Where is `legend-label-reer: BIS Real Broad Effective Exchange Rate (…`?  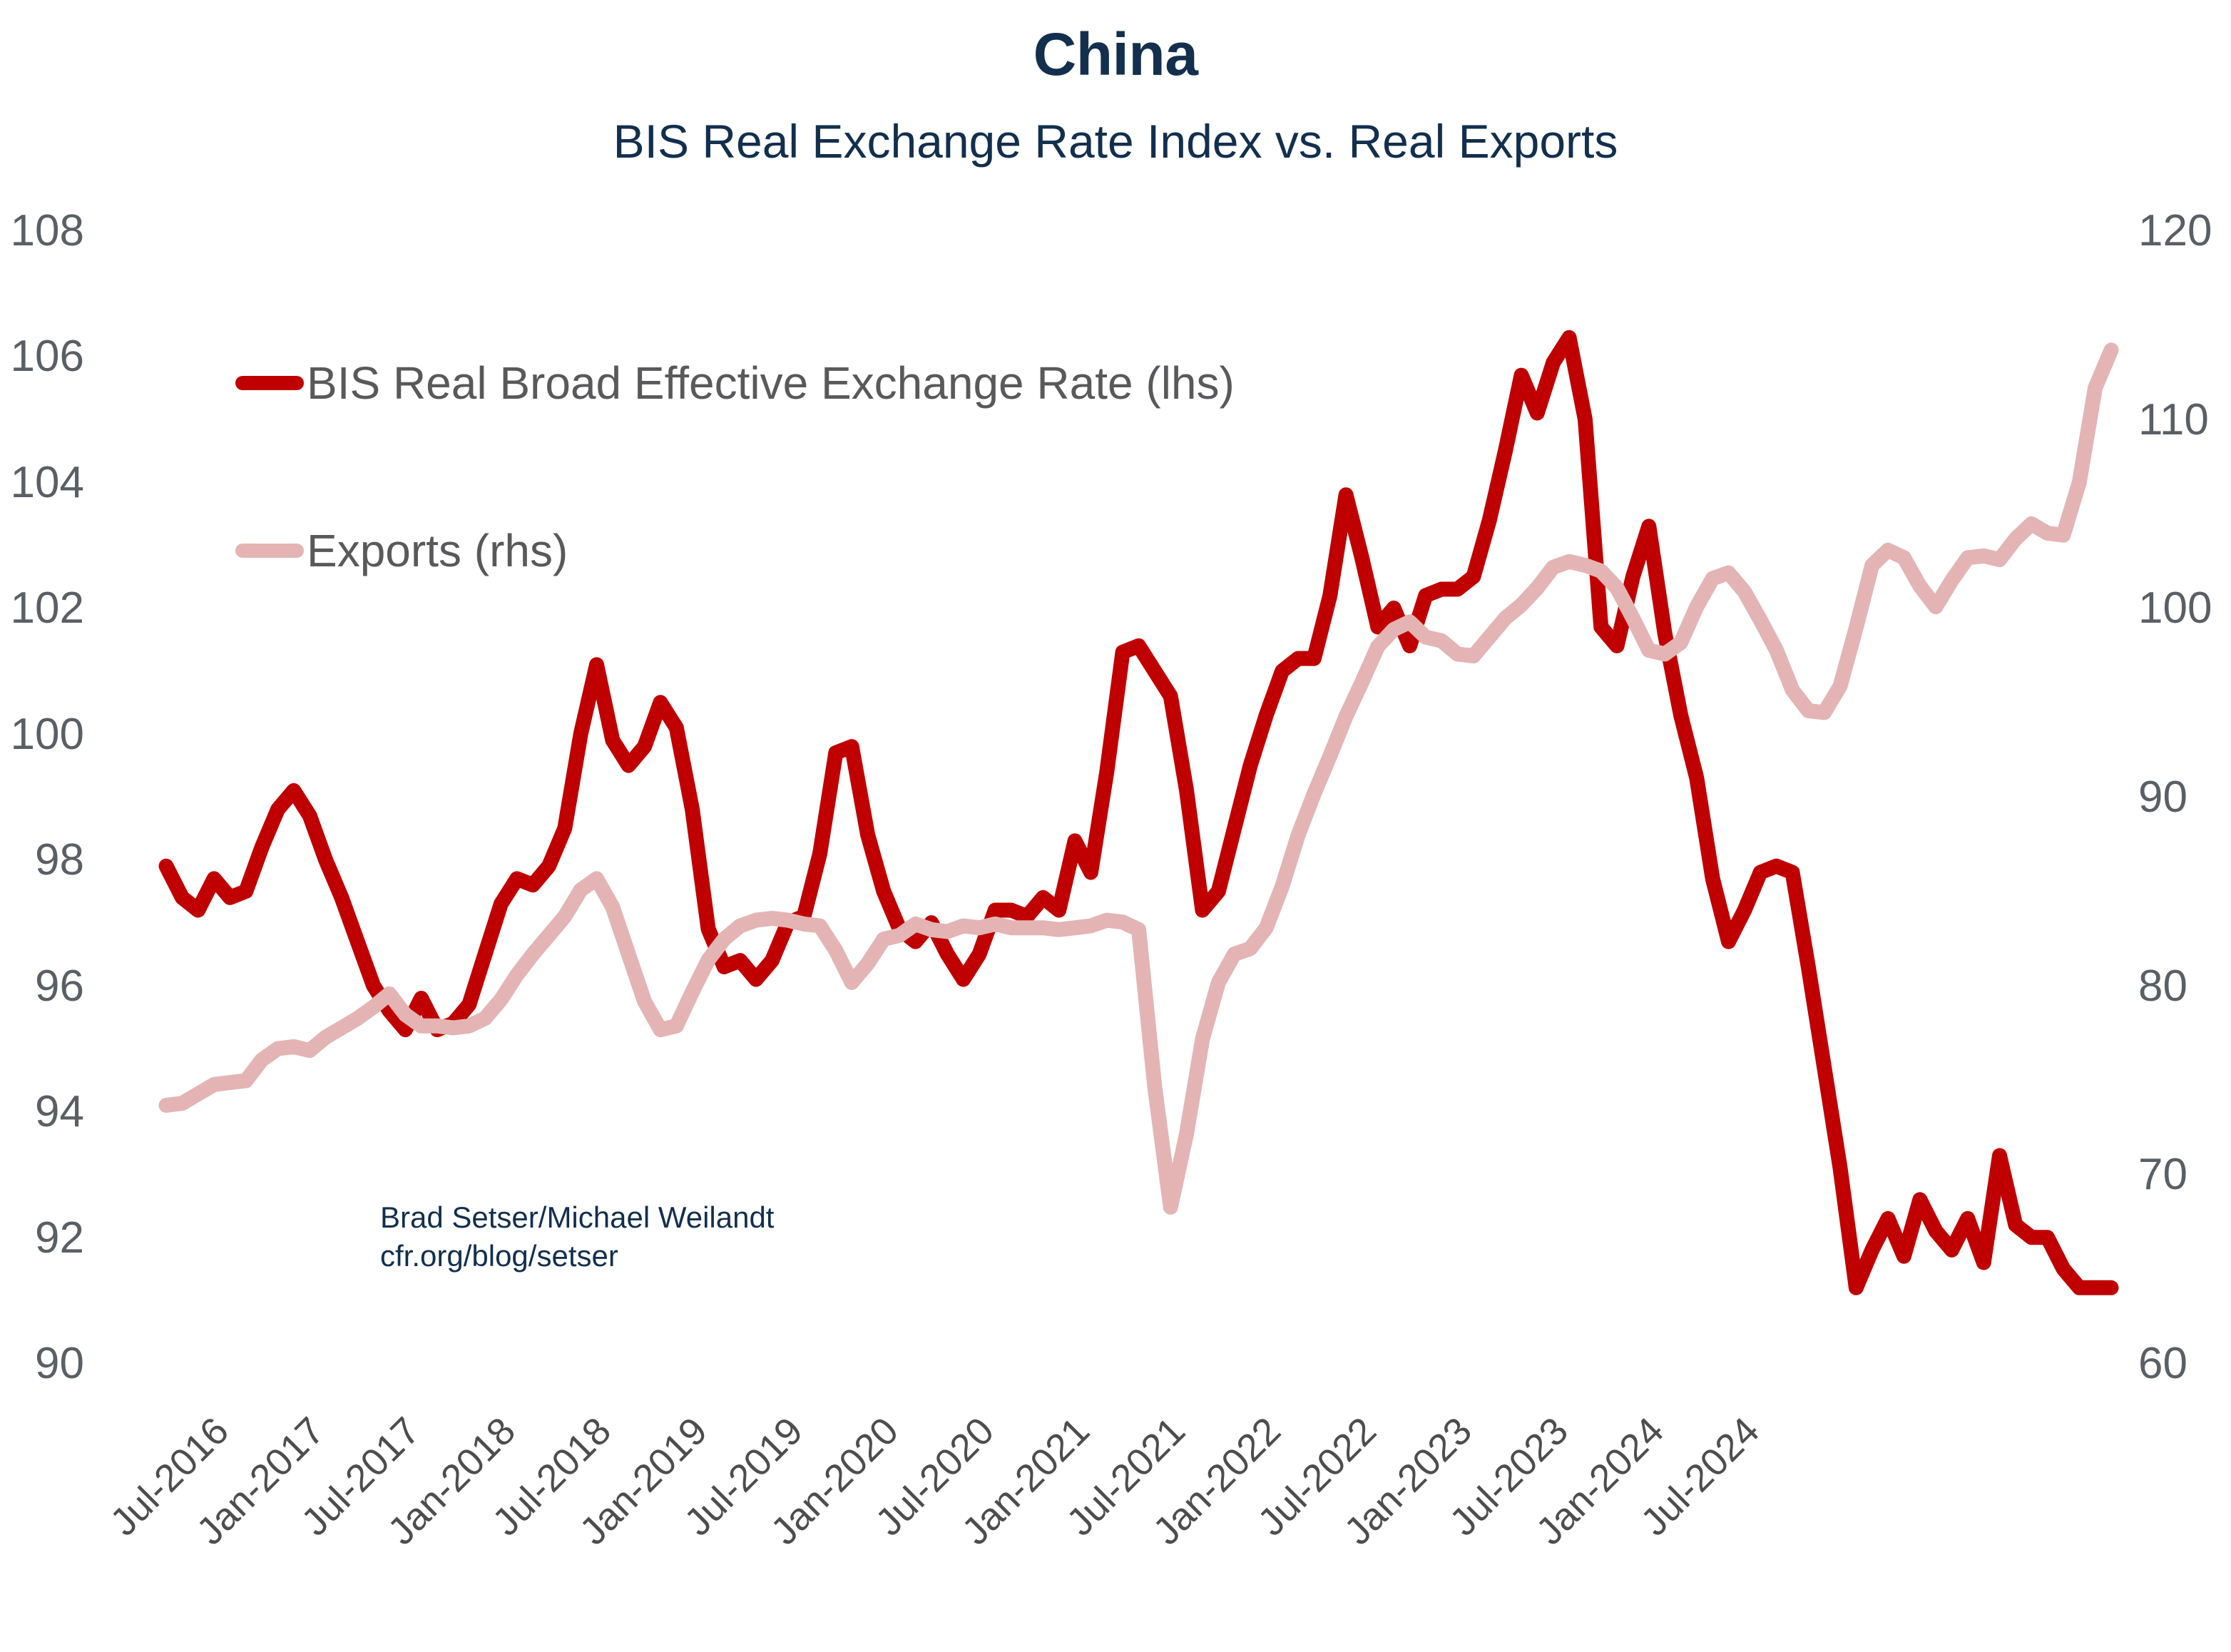 legend-label-reer: BIS Real Broad Effective Exchange Rate (… is located at coordinates (771, 383).